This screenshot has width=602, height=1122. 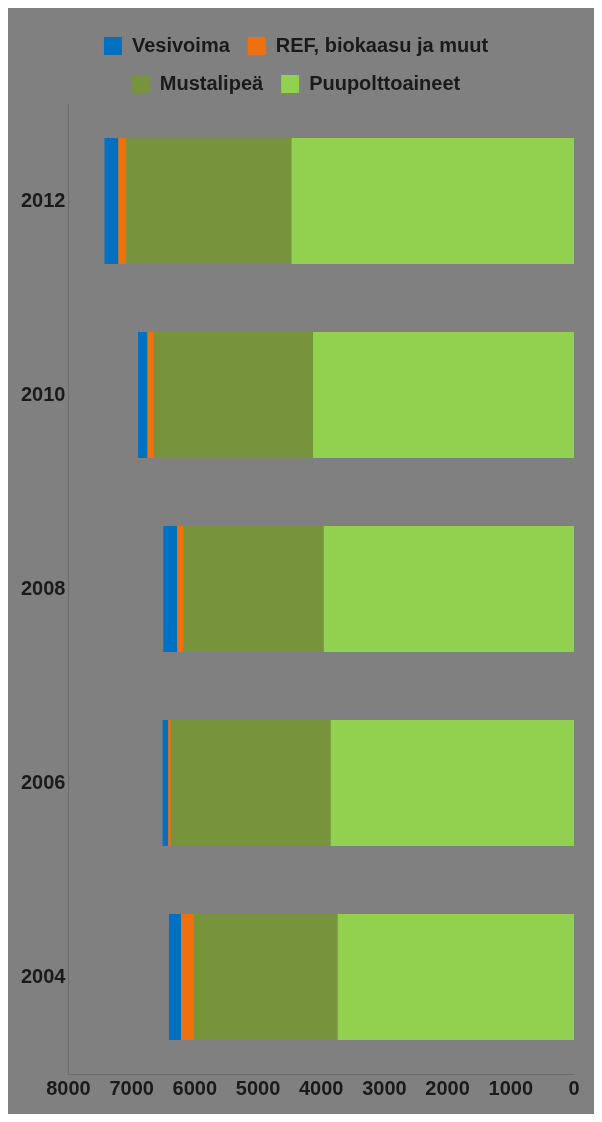 What do you see at coordinates (384, 1087) in the screenshot?
I see `x-tick-label: 3000` at bounding box center [384, 1087].